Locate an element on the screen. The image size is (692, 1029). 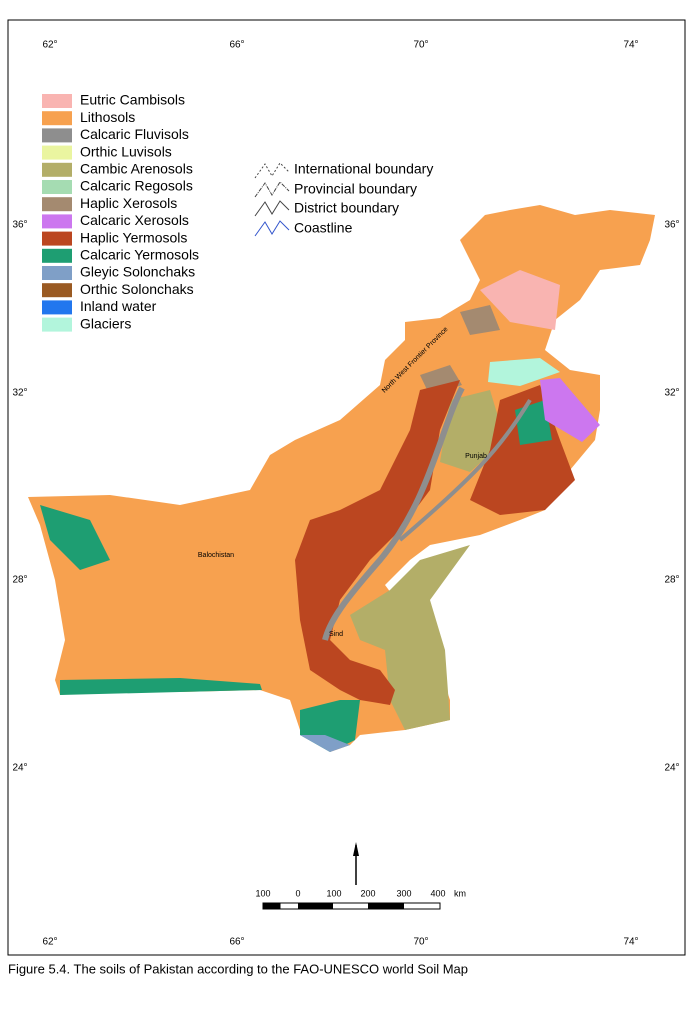
scale-label: 400 is located at coordinates (437, 893).